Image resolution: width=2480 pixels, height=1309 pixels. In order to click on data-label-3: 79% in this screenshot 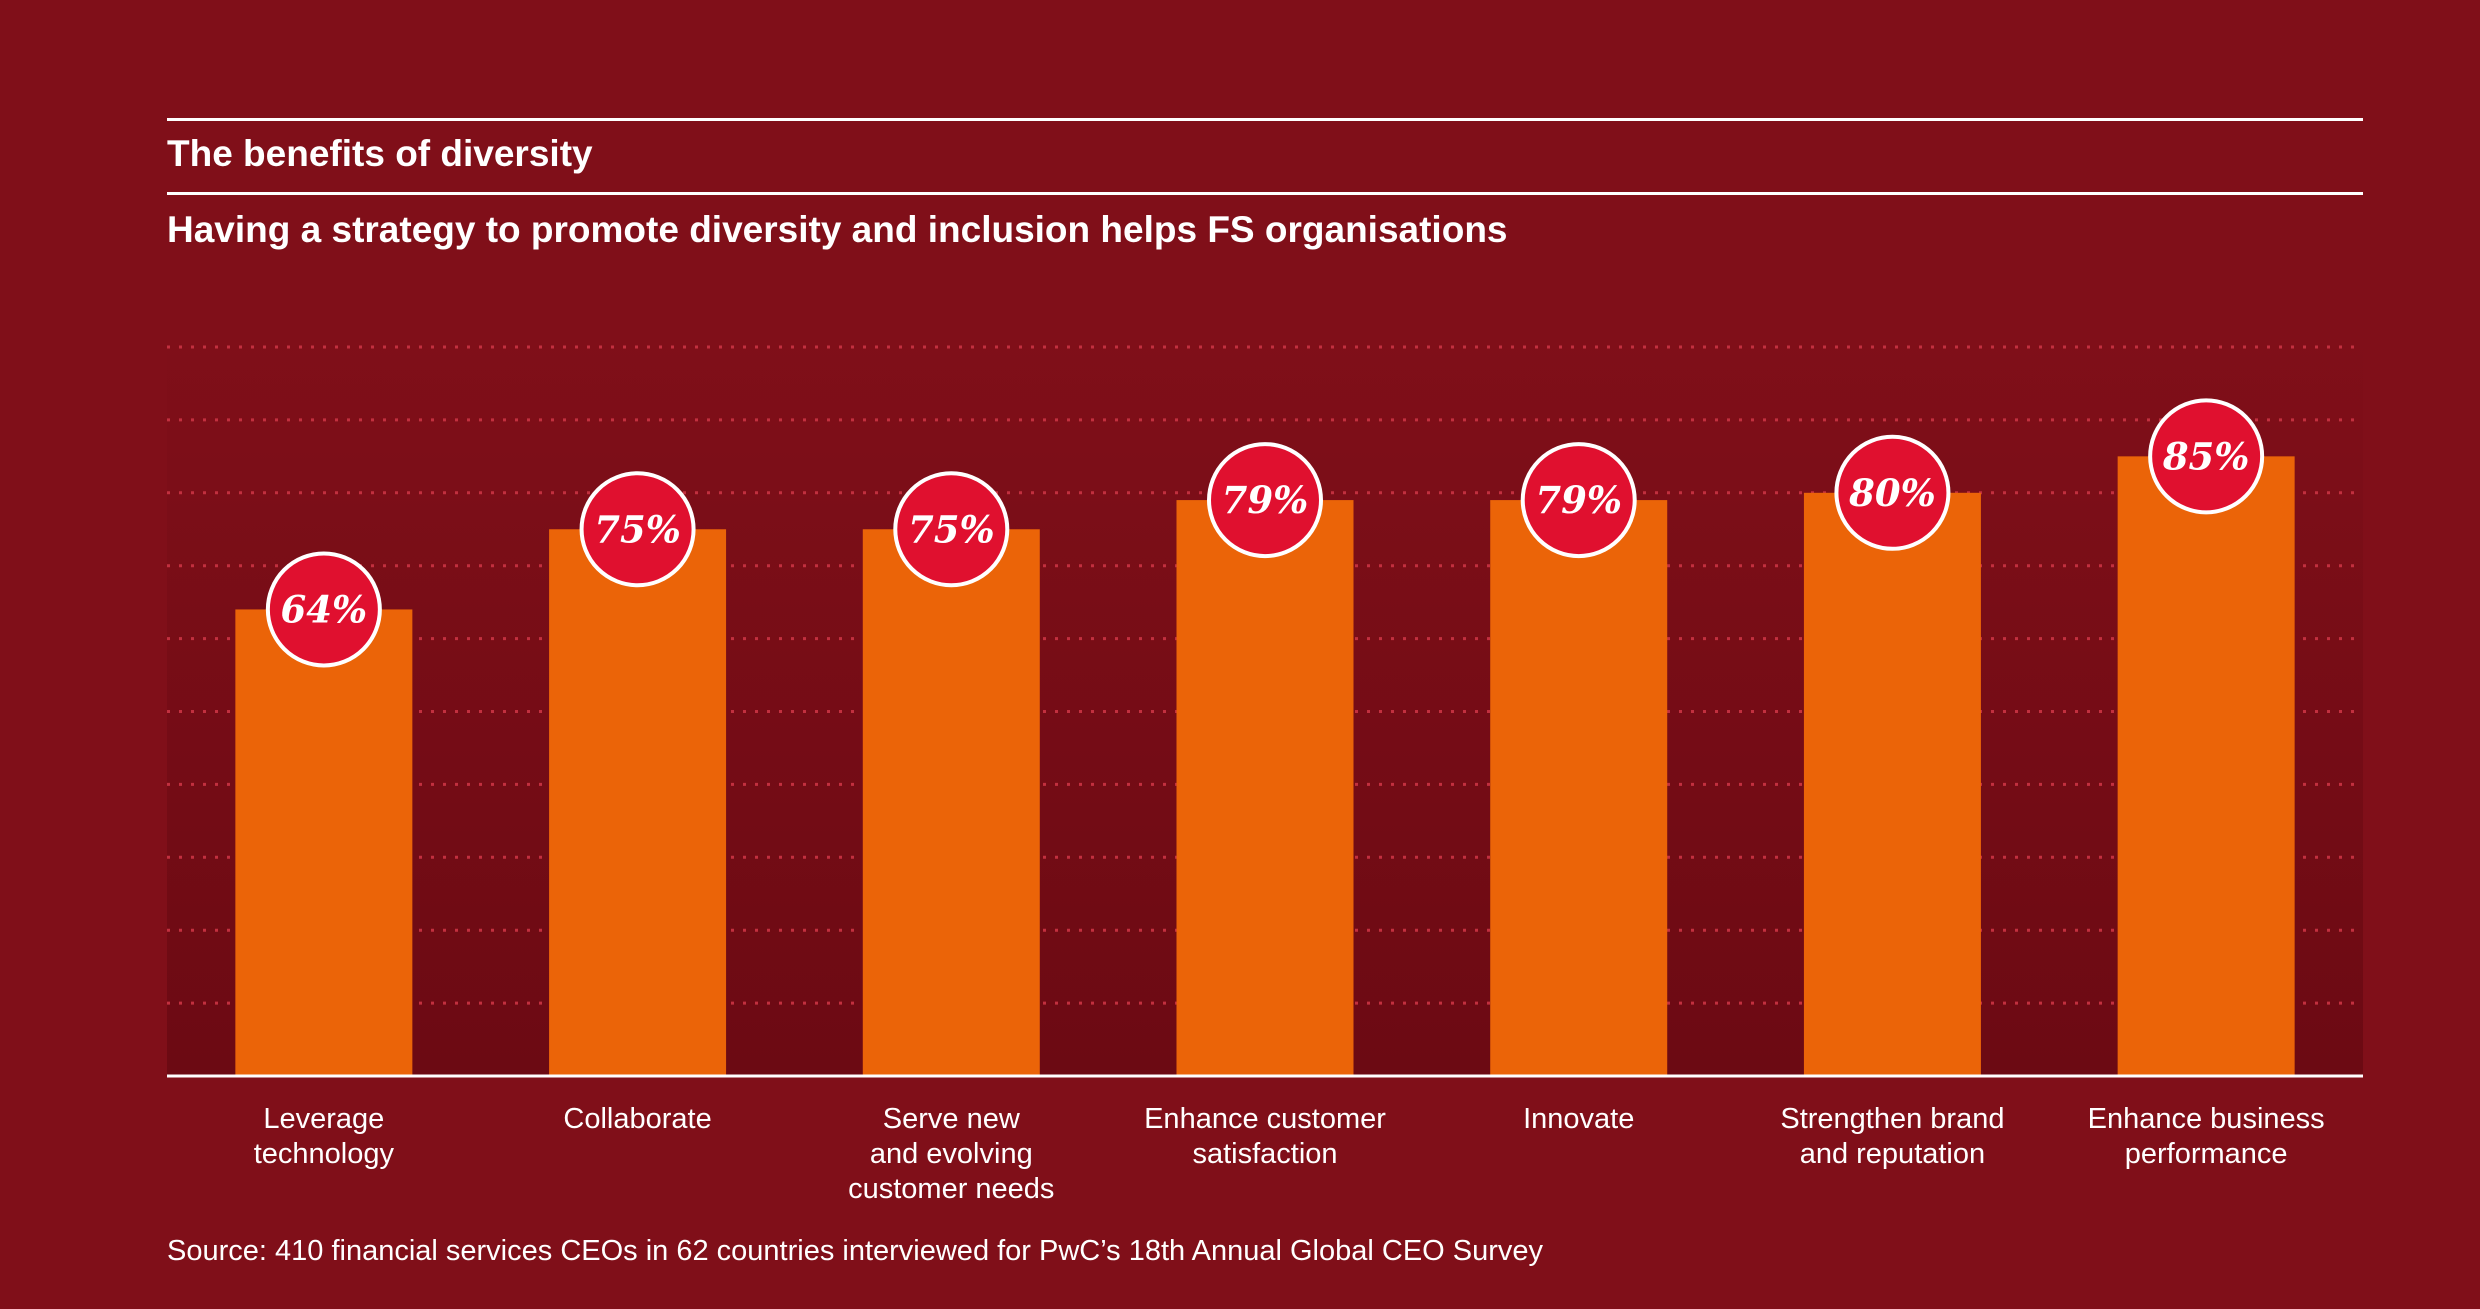, I will do `click(1265, 500)`.